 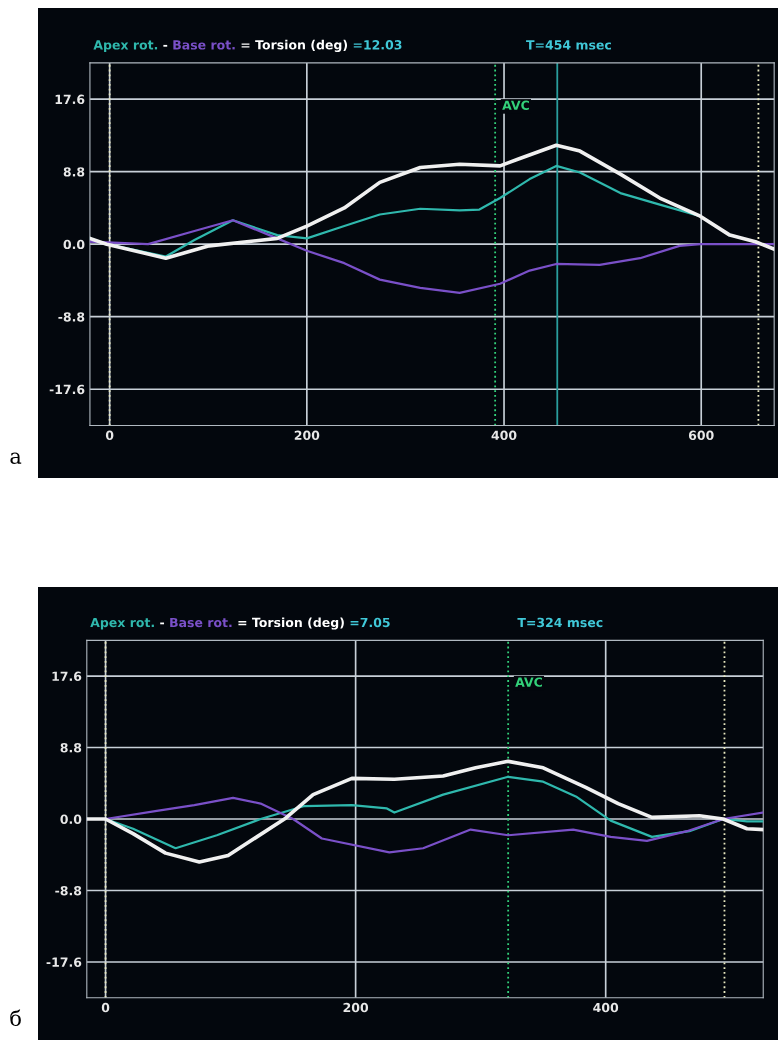 I want to click on text: T=454 msec, so click(x=568, y=45).